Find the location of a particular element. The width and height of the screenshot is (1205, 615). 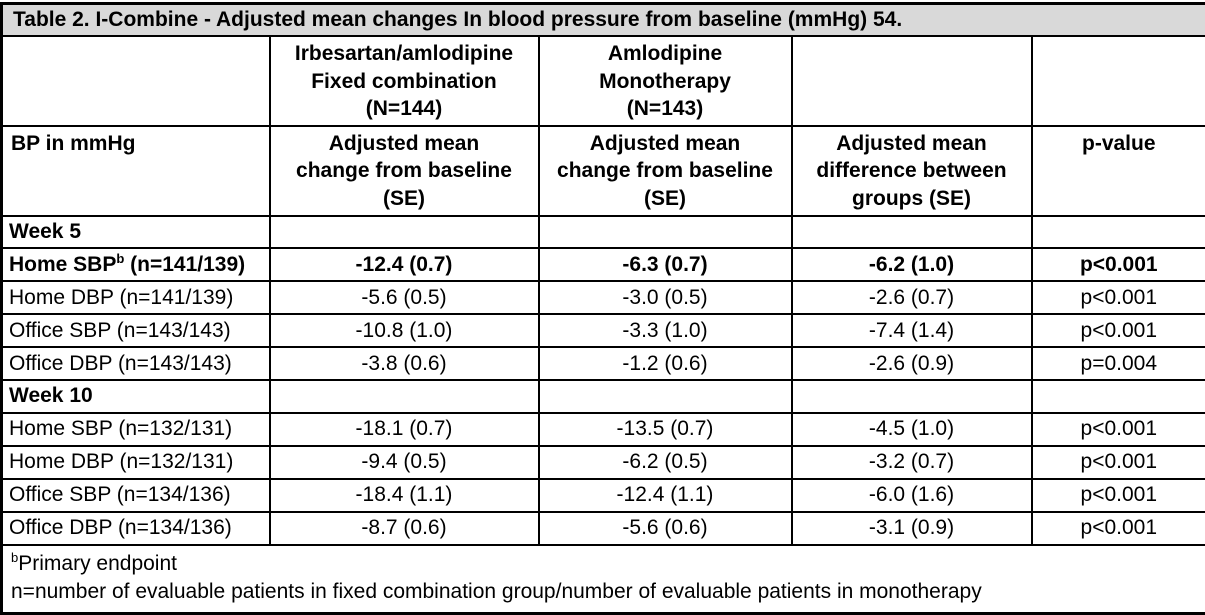

value-difference: -6.2 (1.0) is located at coordinates (912, 264).